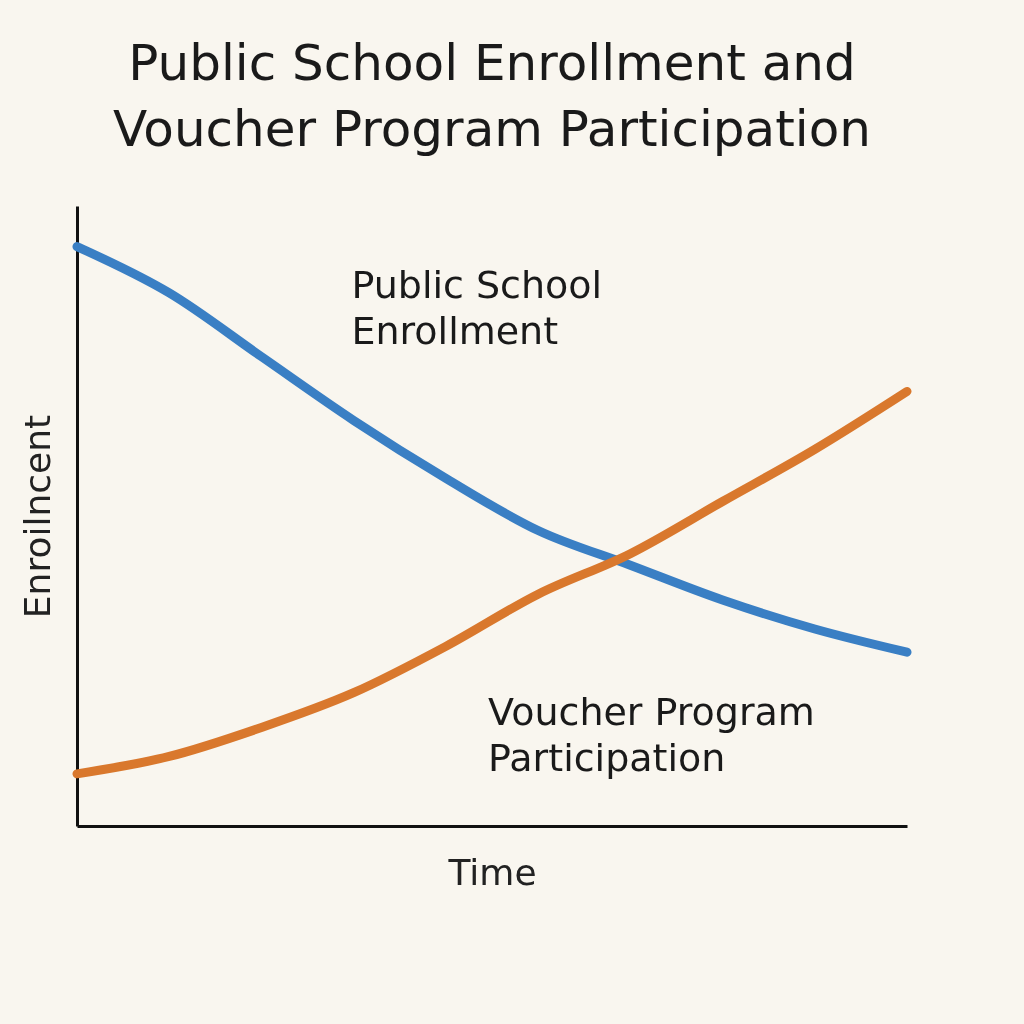 Image resolution: width=1024 pixels, height=1024 pixels. I want to click on chart-title: Public School Enrollment and Voucher Program Participation, so click(492, 96).